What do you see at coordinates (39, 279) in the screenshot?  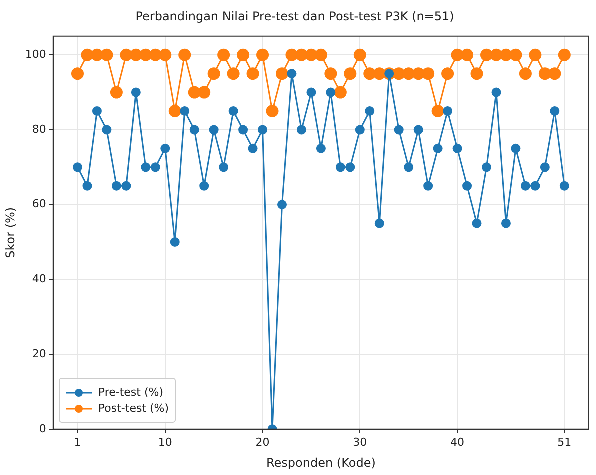 I see `y-tick-label: 40` at bounding box center [39, 279].